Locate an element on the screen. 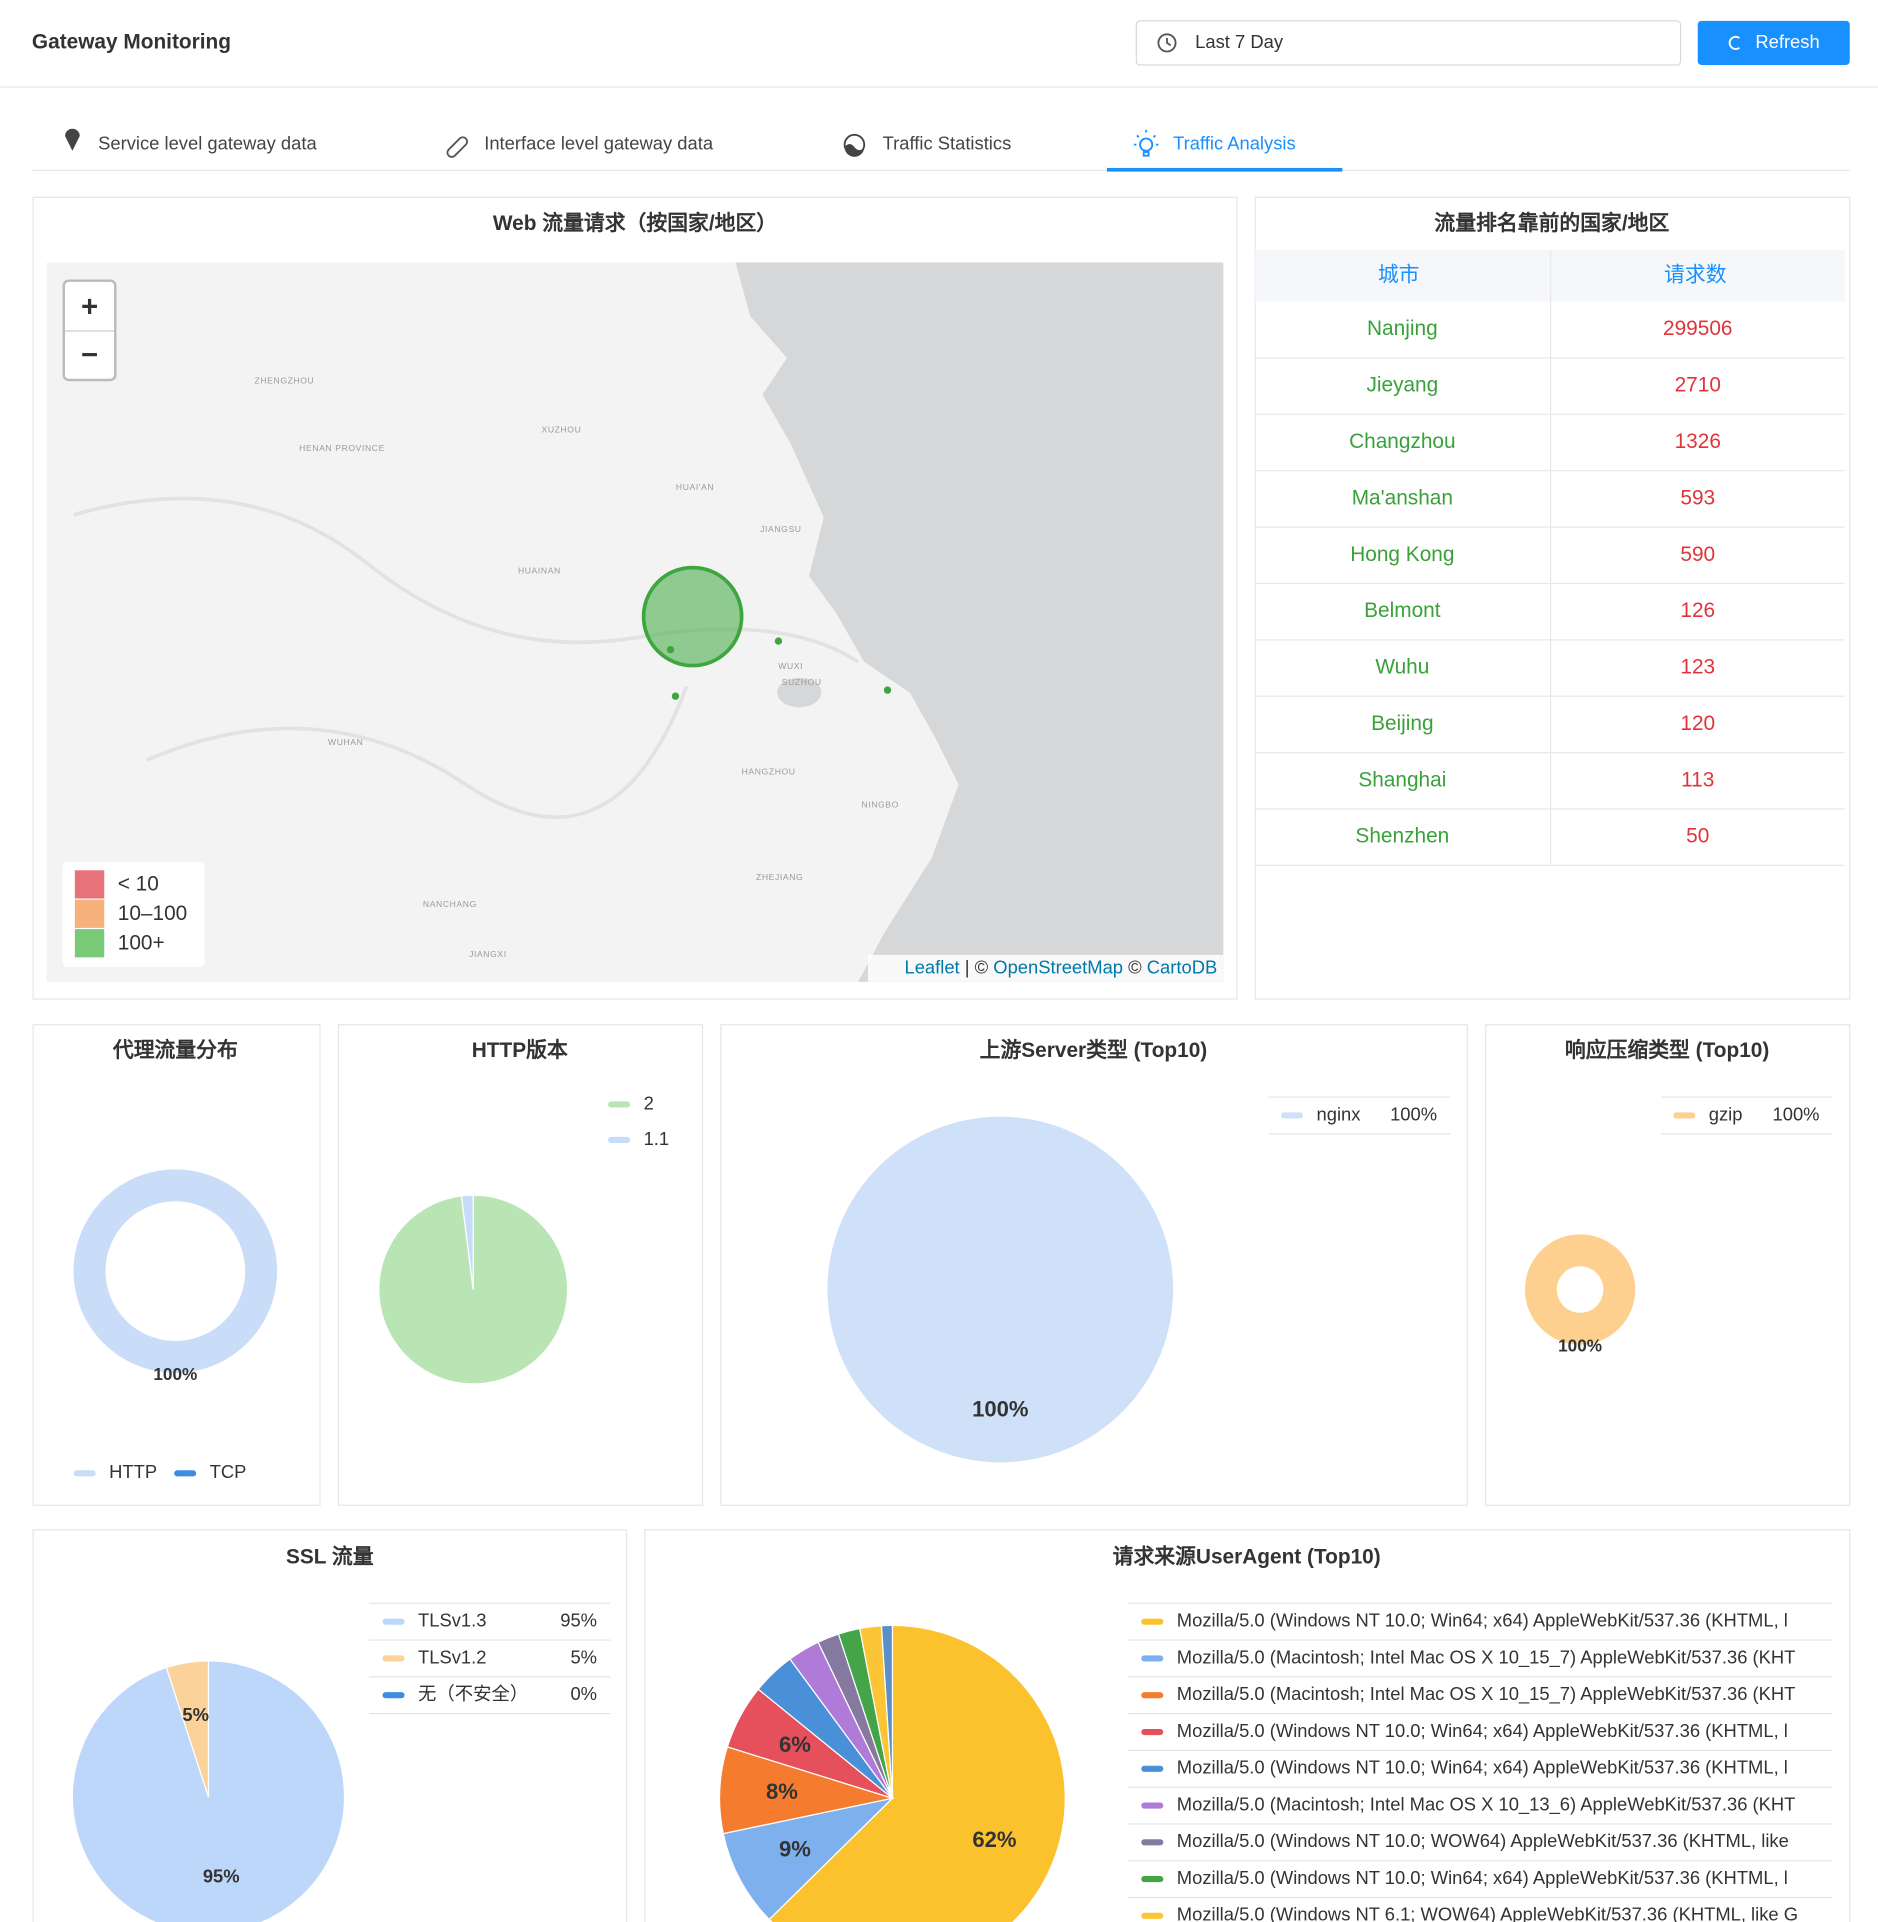 The image size is (1878, 1922). attribution-bg is located at coordinates (1045, 968).